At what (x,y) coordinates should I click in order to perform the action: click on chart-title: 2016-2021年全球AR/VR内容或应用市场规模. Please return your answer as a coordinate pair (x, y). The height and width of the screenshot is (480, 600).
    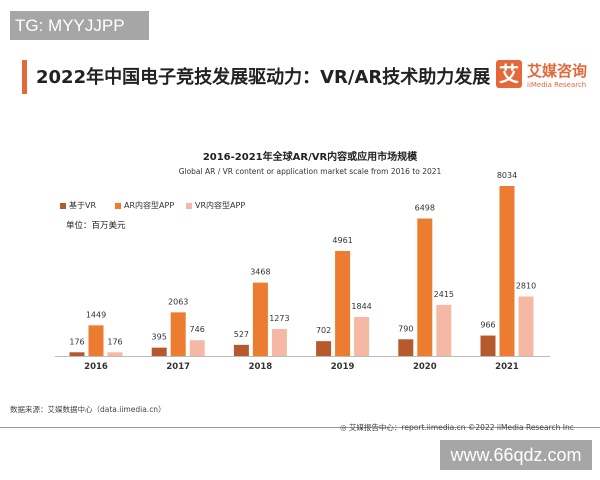
    Looking at the image, I should click on (310, 157).